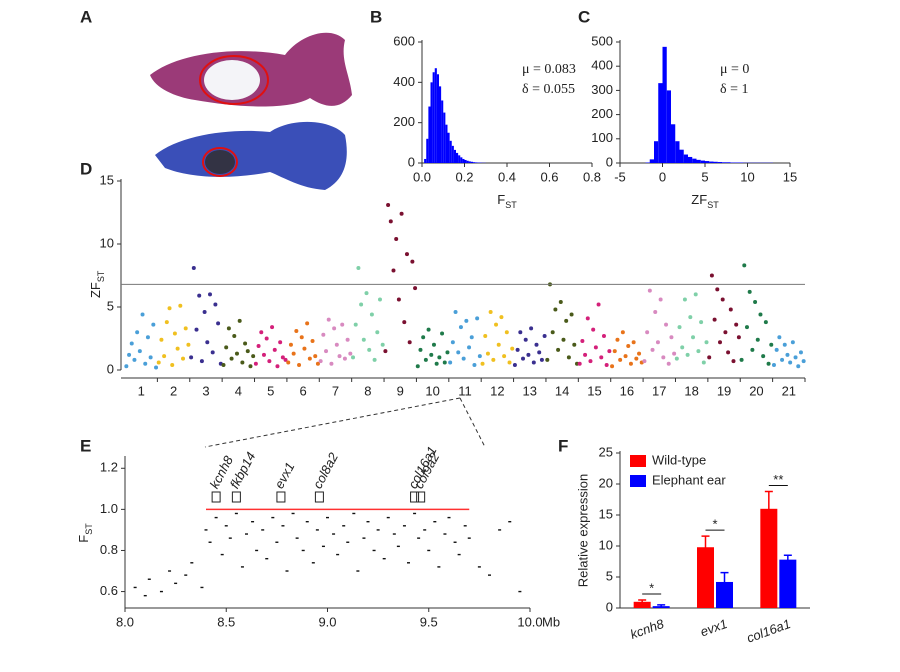 This screenshot has width=900, height=672. What do you see at coordinates (236, 497) in the screenshot?
I see `gene-box` at bounding box center [236, 497].